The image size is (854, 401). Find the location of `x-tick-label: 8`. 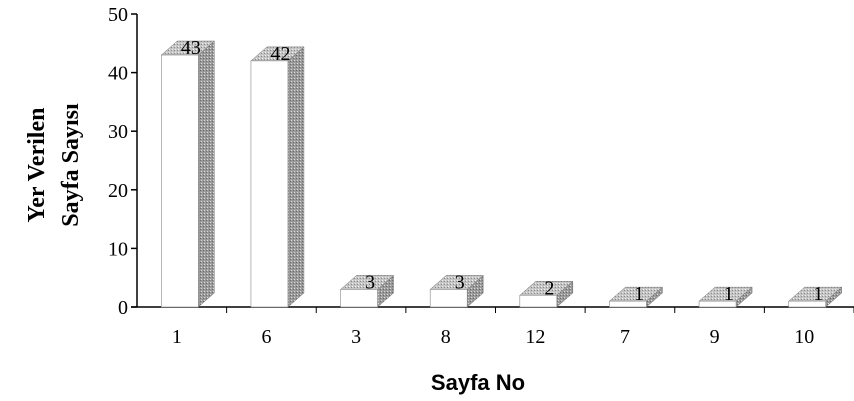

x-tick-label: 8 is located at coordinates (446, 337).